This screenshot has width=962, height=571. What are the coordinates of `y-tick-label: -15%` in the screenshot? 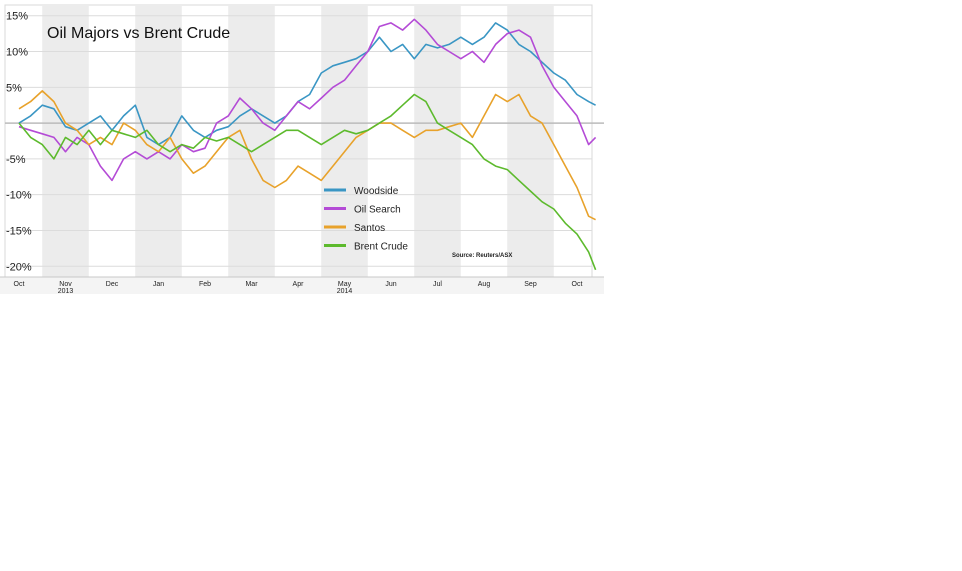 It's located at (19, 231).